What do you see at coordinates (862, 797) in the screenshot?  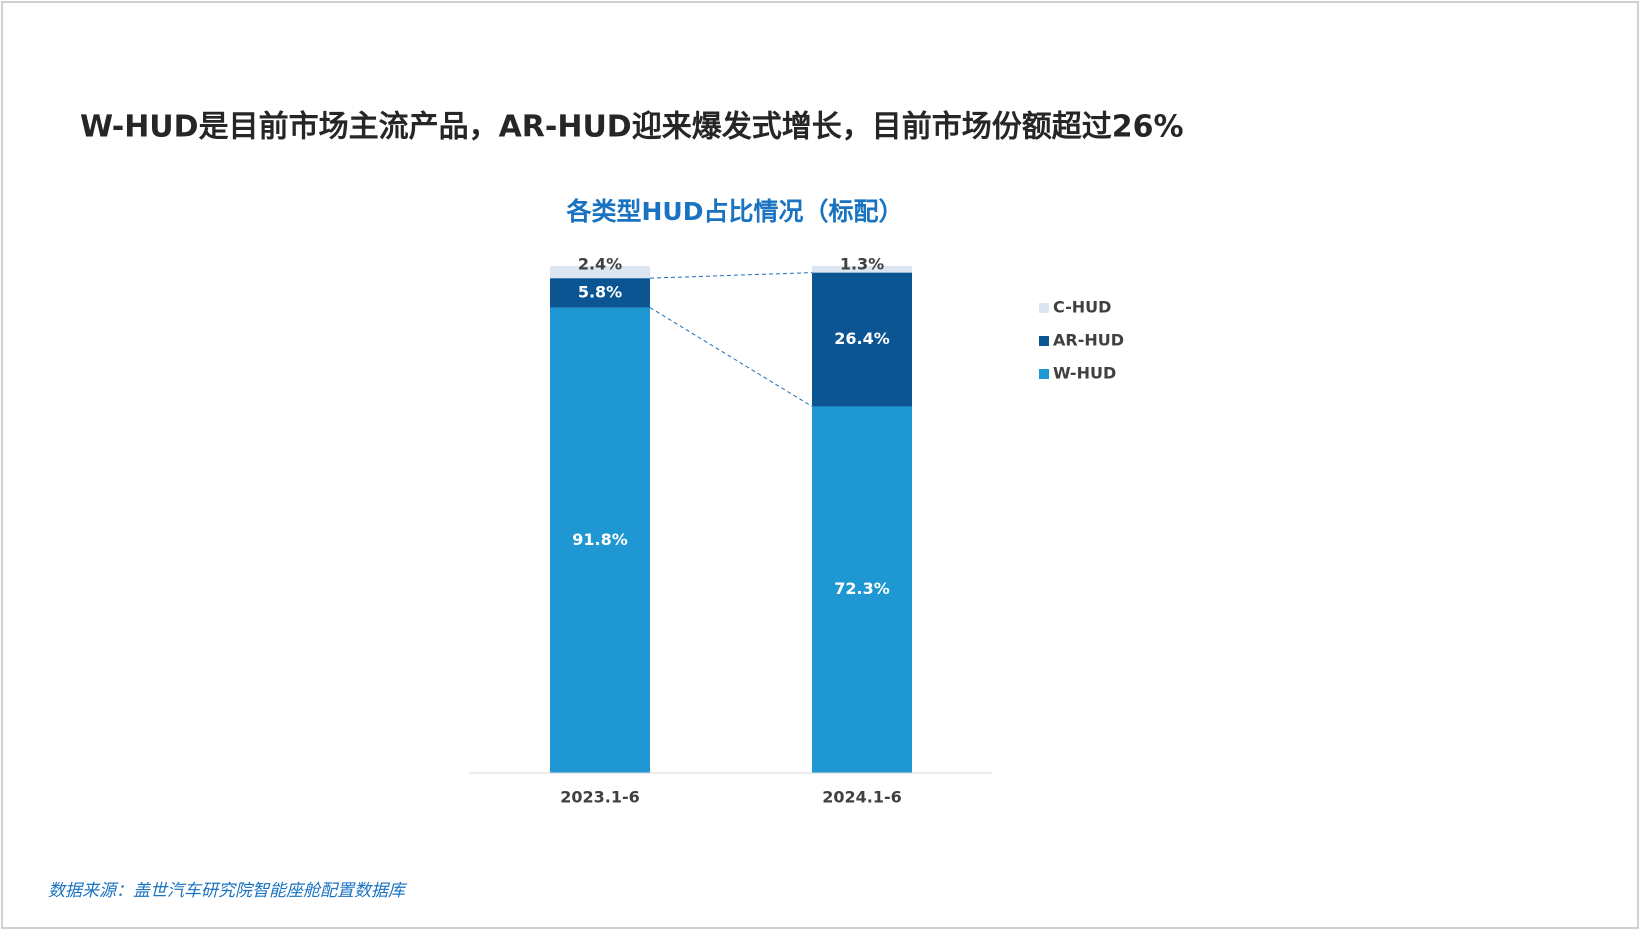 I see `x-tick-label: 2024.1-6` at bounding box center [862, 797].